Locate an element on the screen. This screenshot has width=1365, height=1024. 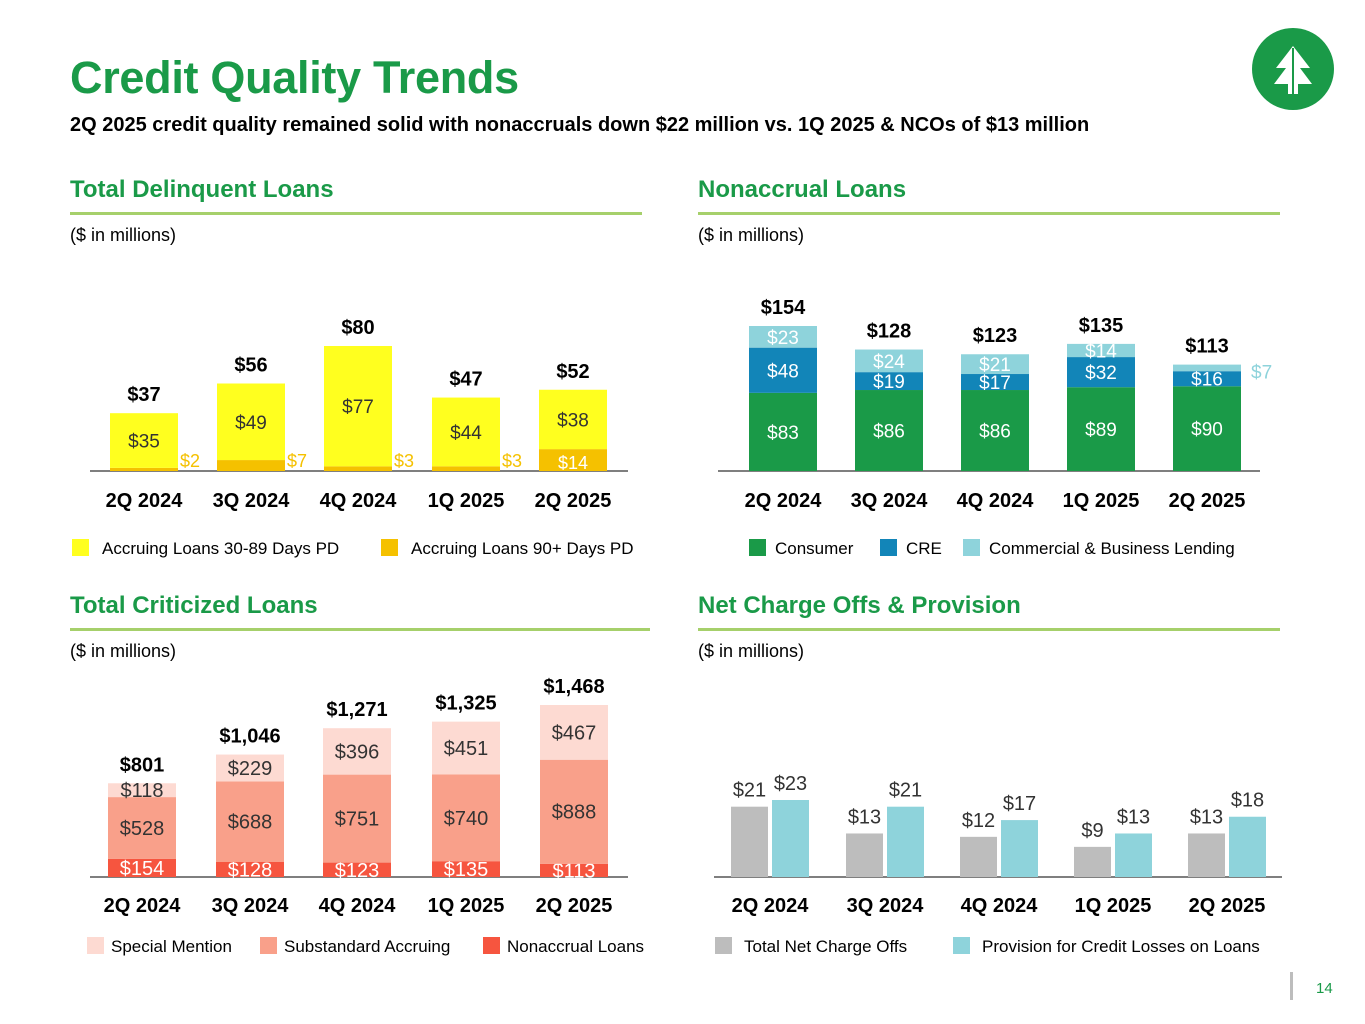
data-label-30-89: $38 is located at coordinates (573, 420).